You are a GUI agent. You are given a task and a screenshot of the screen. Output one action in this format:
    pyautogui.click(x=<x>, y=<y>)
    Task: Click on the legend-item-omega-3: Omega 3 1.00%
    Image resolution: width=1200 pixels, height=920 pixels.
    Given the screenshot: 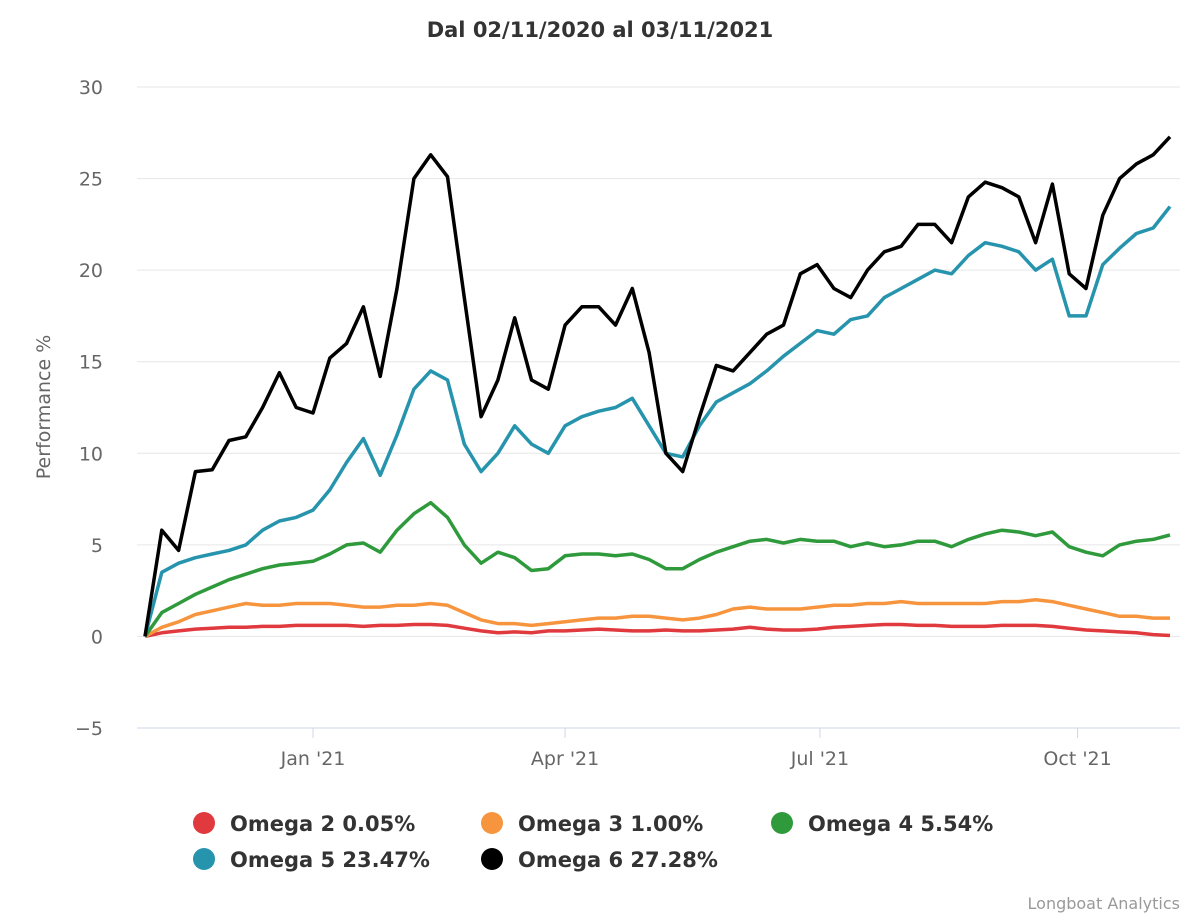 What is the action you would take?
    pyautogui.click(x=592, y=824)
    